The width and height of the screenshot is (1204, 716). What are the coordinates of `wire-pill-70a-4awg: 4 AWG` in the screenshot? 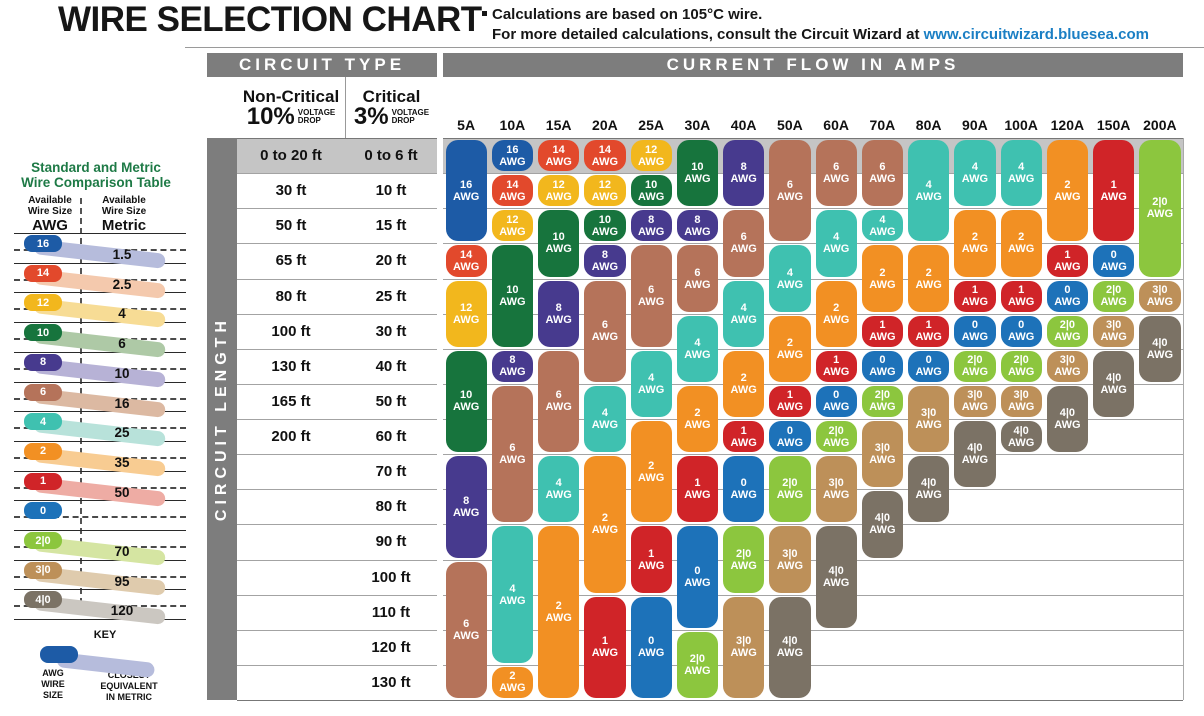 It's located at (882, 226).